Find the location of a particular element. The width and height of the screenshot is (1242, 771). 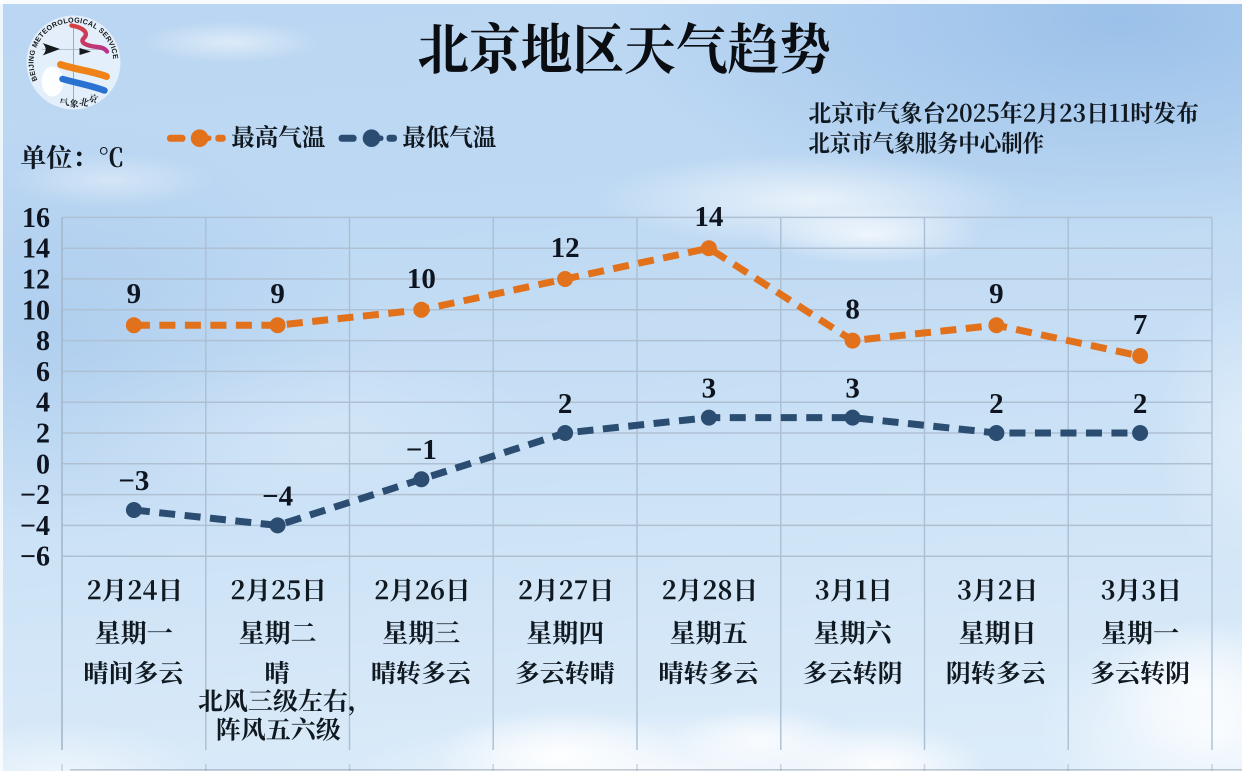

svg-text: 4 is located at coordinates (43, 403).